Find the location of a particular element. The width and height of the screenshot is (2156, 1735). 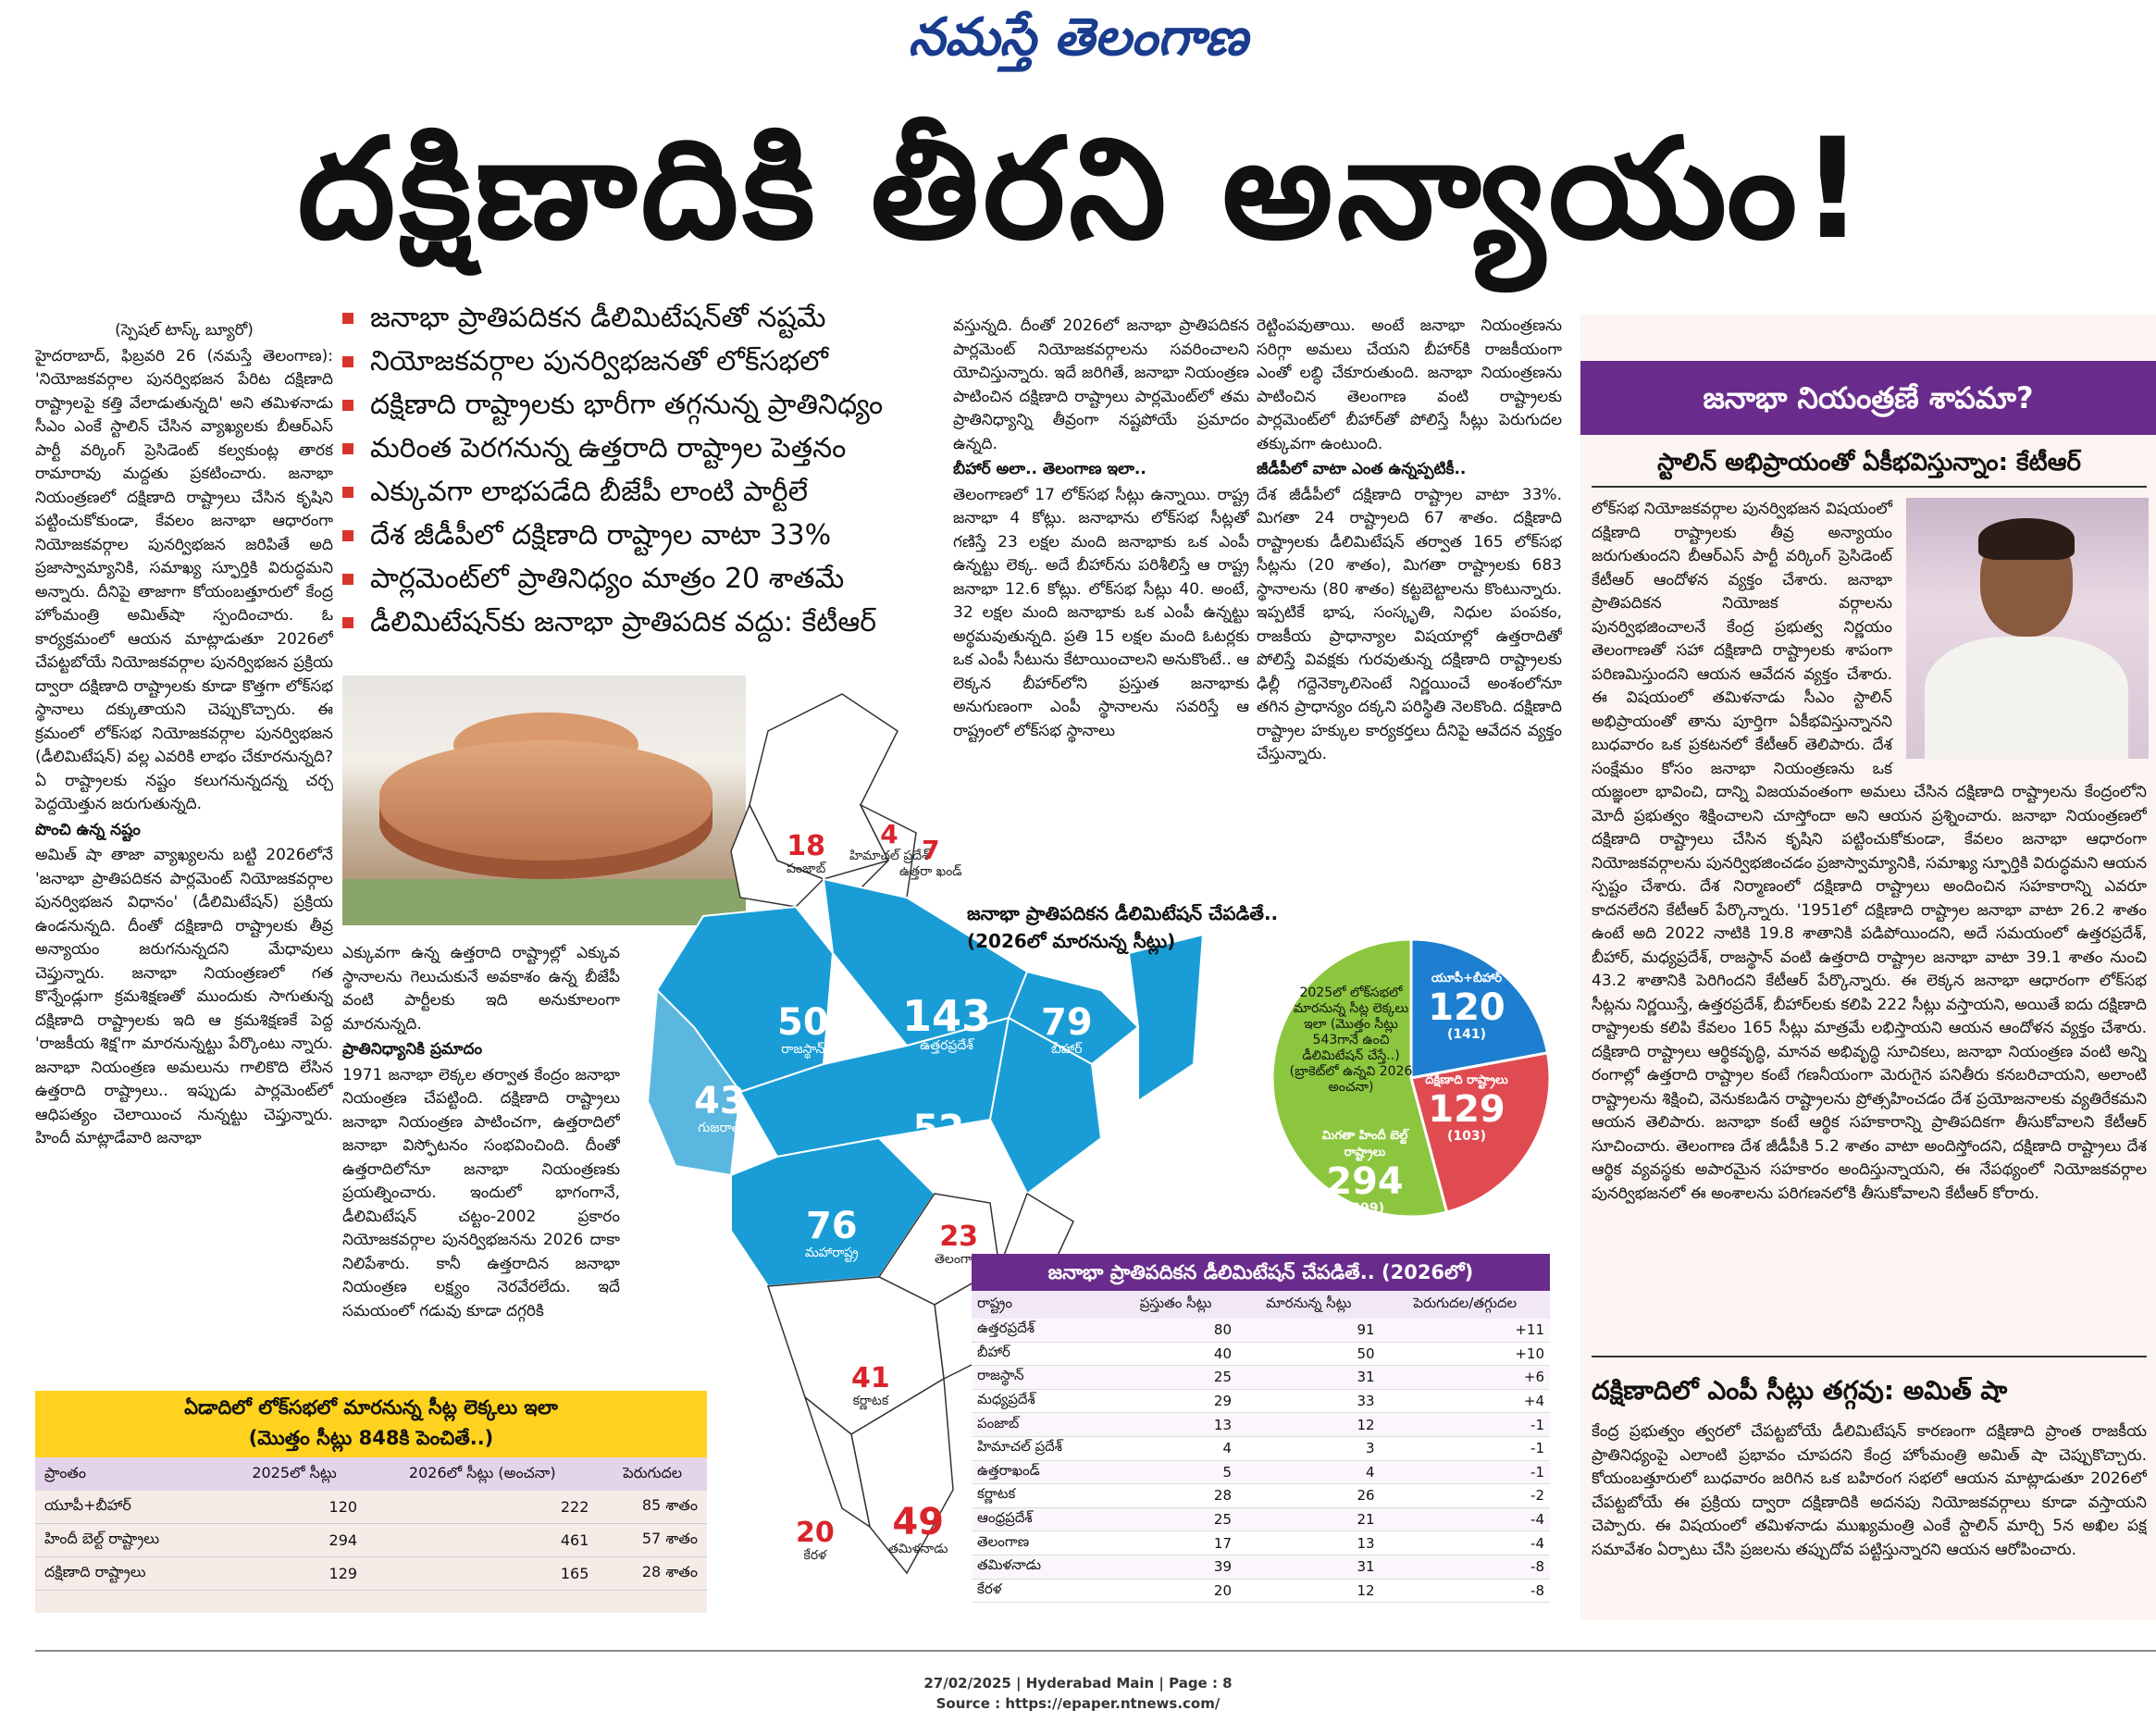

map-state-name: కర్ణాటక is located at coordinates (870, 1401).